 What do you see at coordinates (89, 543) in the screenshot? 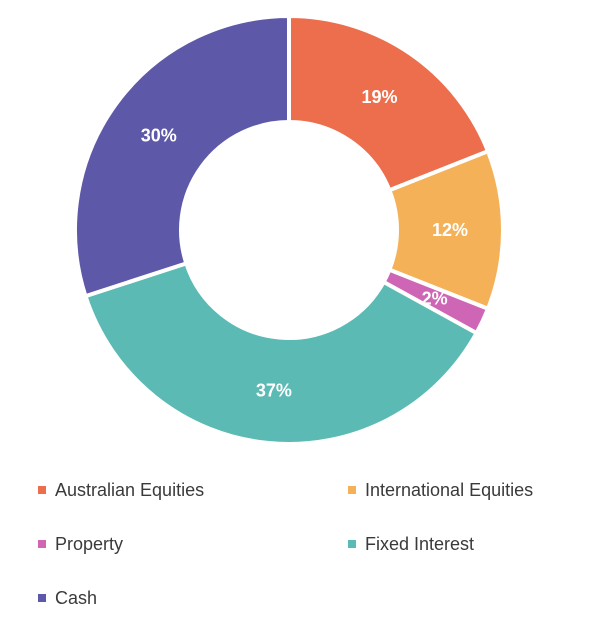
I see `legend-label: Property` at bounding box center [89, 543].